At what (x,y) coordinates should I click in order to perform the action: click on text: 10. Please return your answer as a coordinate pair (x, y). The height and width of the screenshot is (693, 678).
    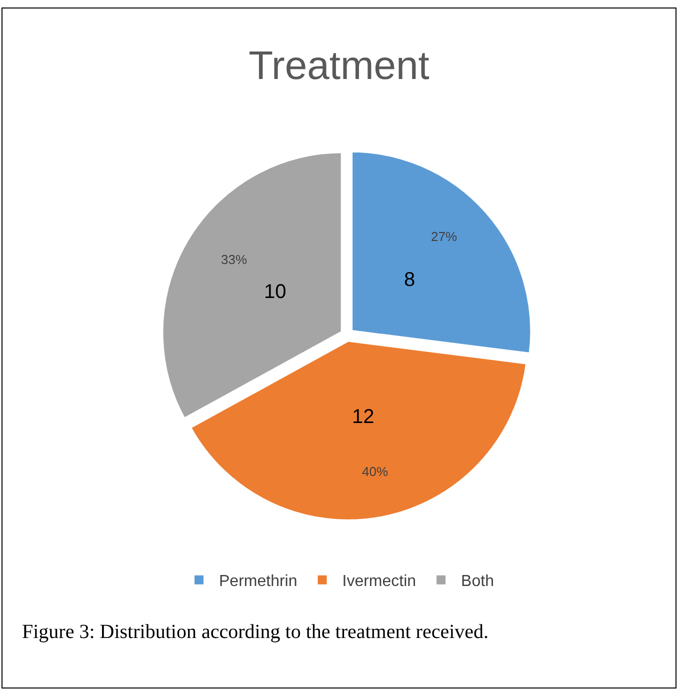
    Looking at the image, I should click on (275, 292).